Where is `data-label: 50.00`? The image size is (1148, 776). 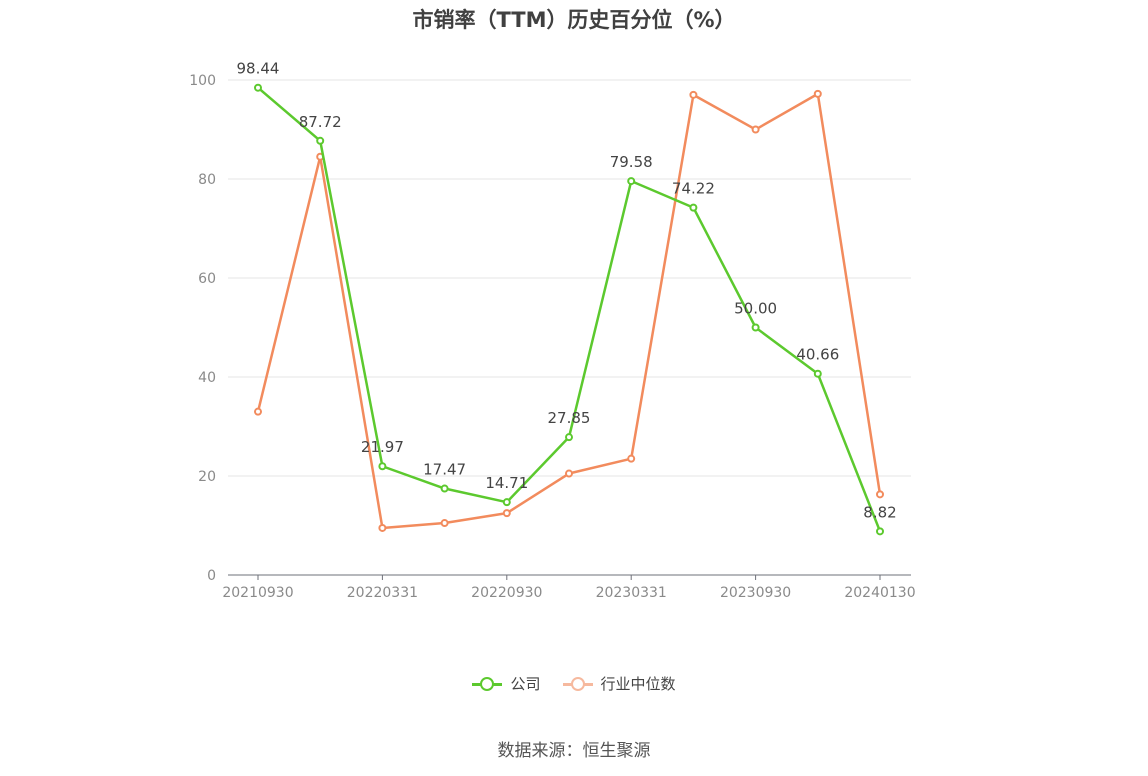
data-label: 50.00 is located at coordinates (755, 309).